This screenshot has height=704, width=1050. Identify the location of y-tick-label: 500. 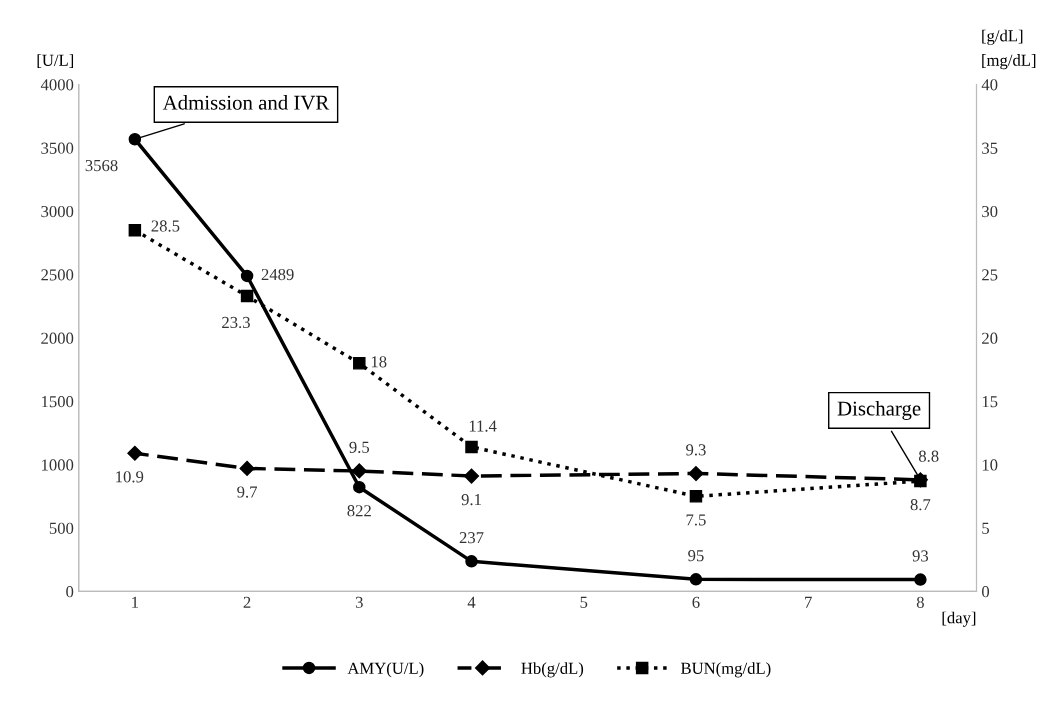
(61, 528).